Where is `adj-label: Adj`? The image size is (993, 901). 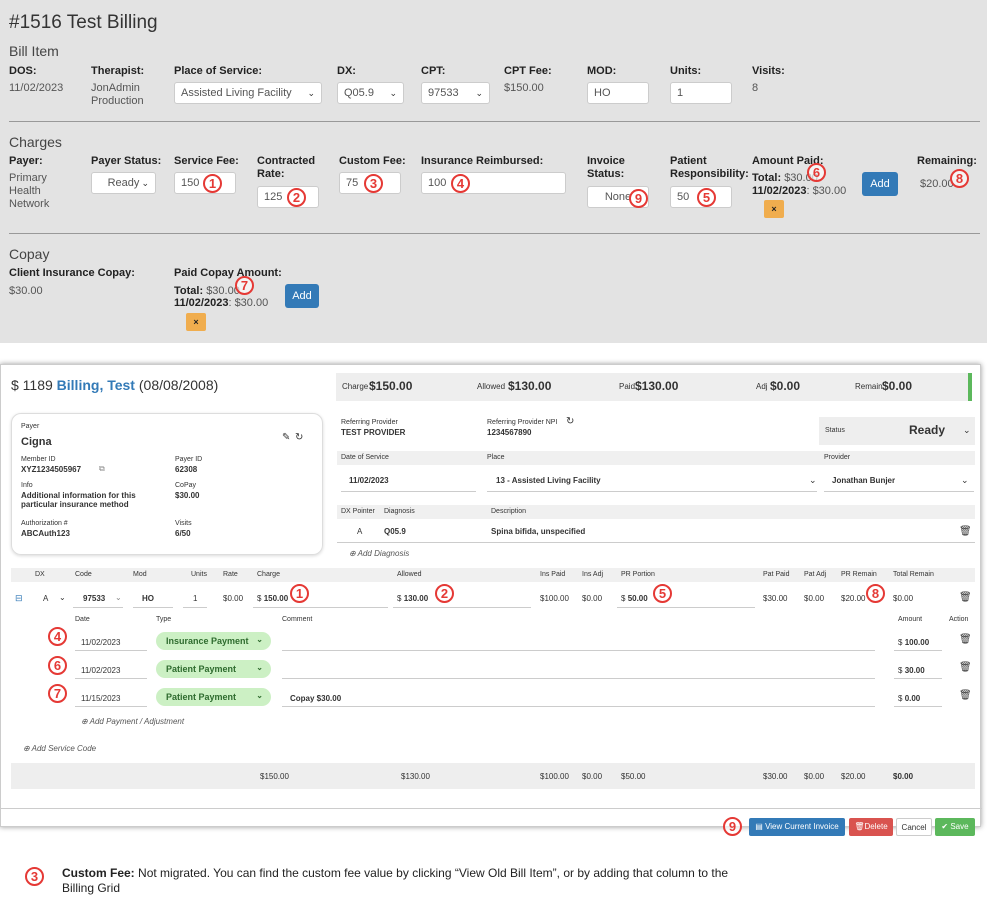 adj-label: Adj is located at coordinates (762, 386).